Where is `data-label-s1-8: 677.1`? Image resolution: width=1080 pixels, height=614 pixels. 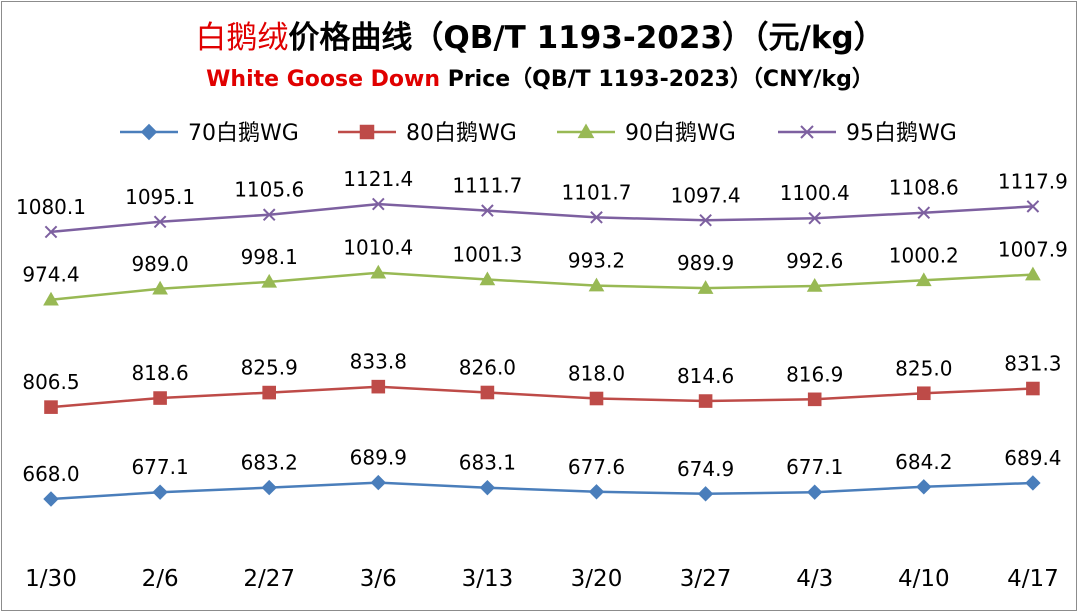 data-label-s1-8: 677.1 is located at coordinates (814, 467).